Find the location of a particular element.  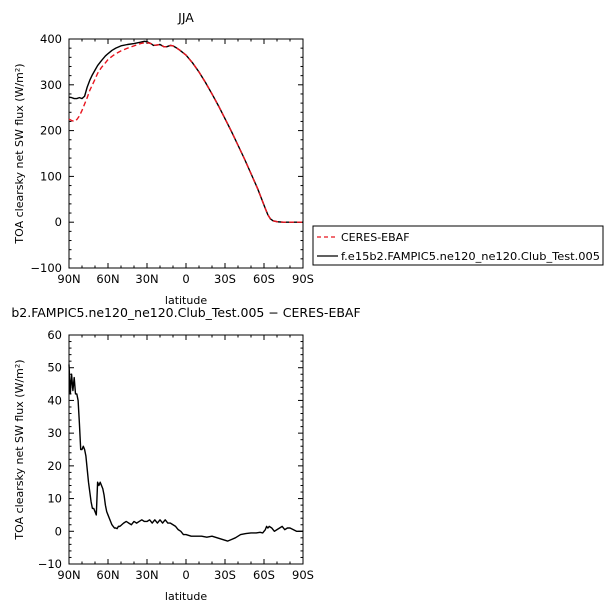

top-ytick-label: 400 is located at coordinates (51, 39).